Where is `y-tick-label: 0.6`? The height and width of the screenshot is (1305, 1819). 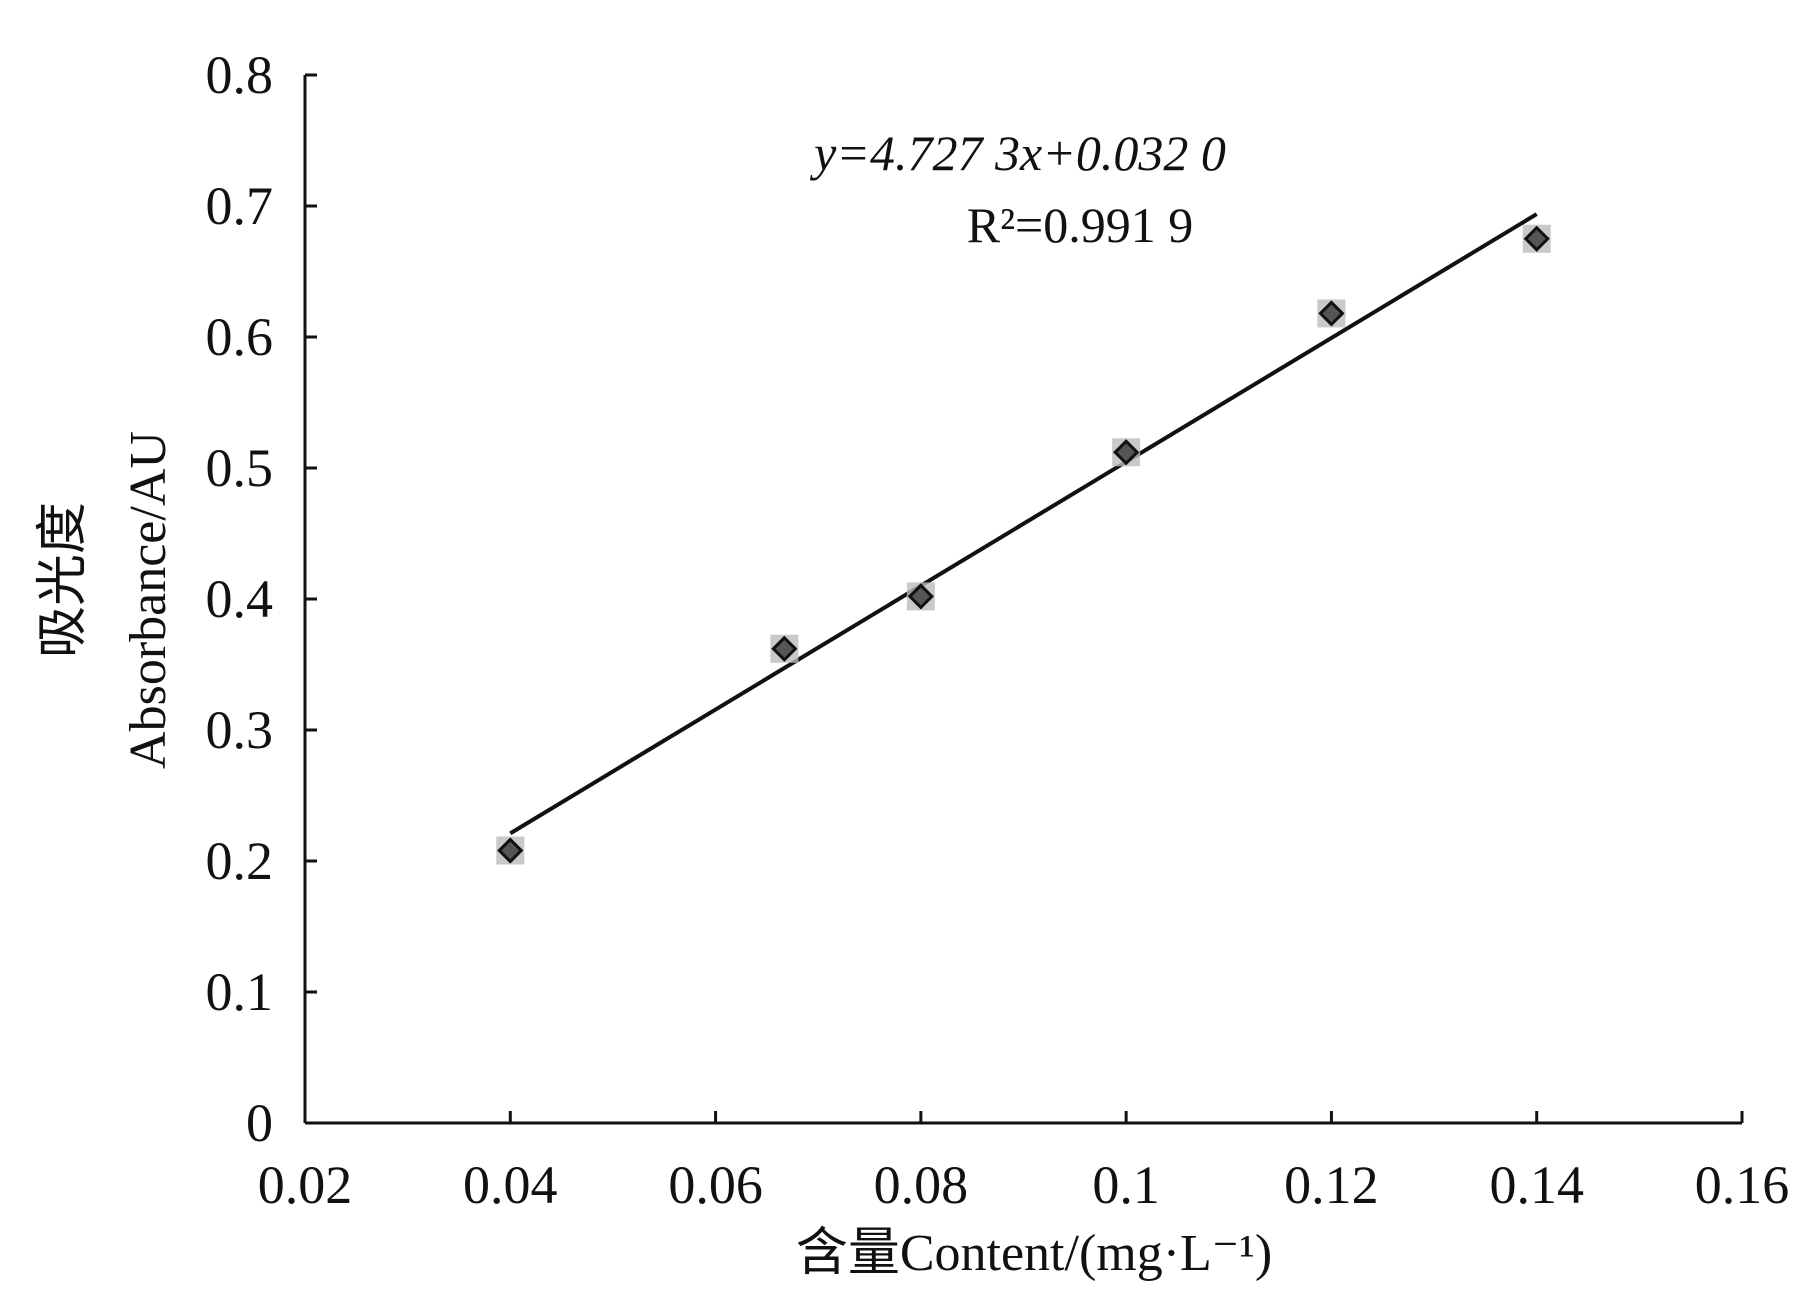 y-tick-label: 0.6 is located at coordinates (240, 337).